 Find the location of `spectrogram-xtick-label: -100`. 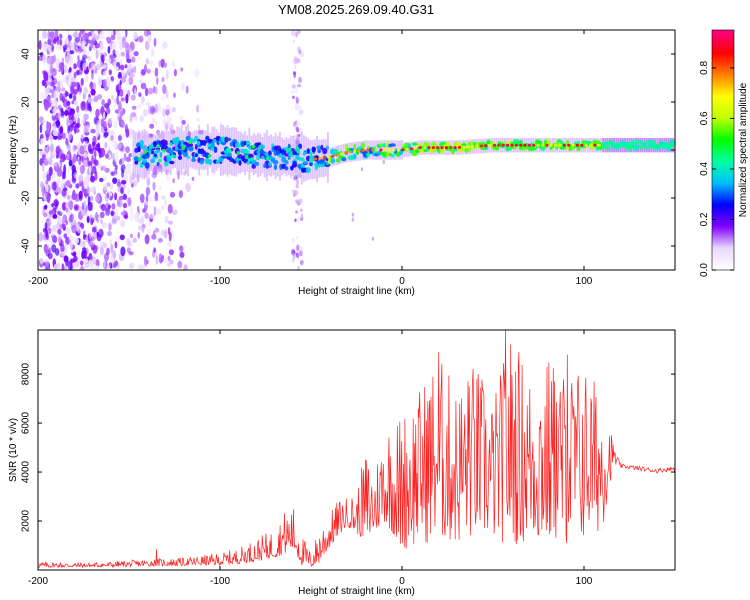

spectrogram-xtick-label: -100 is located at coordinates (220, 281).